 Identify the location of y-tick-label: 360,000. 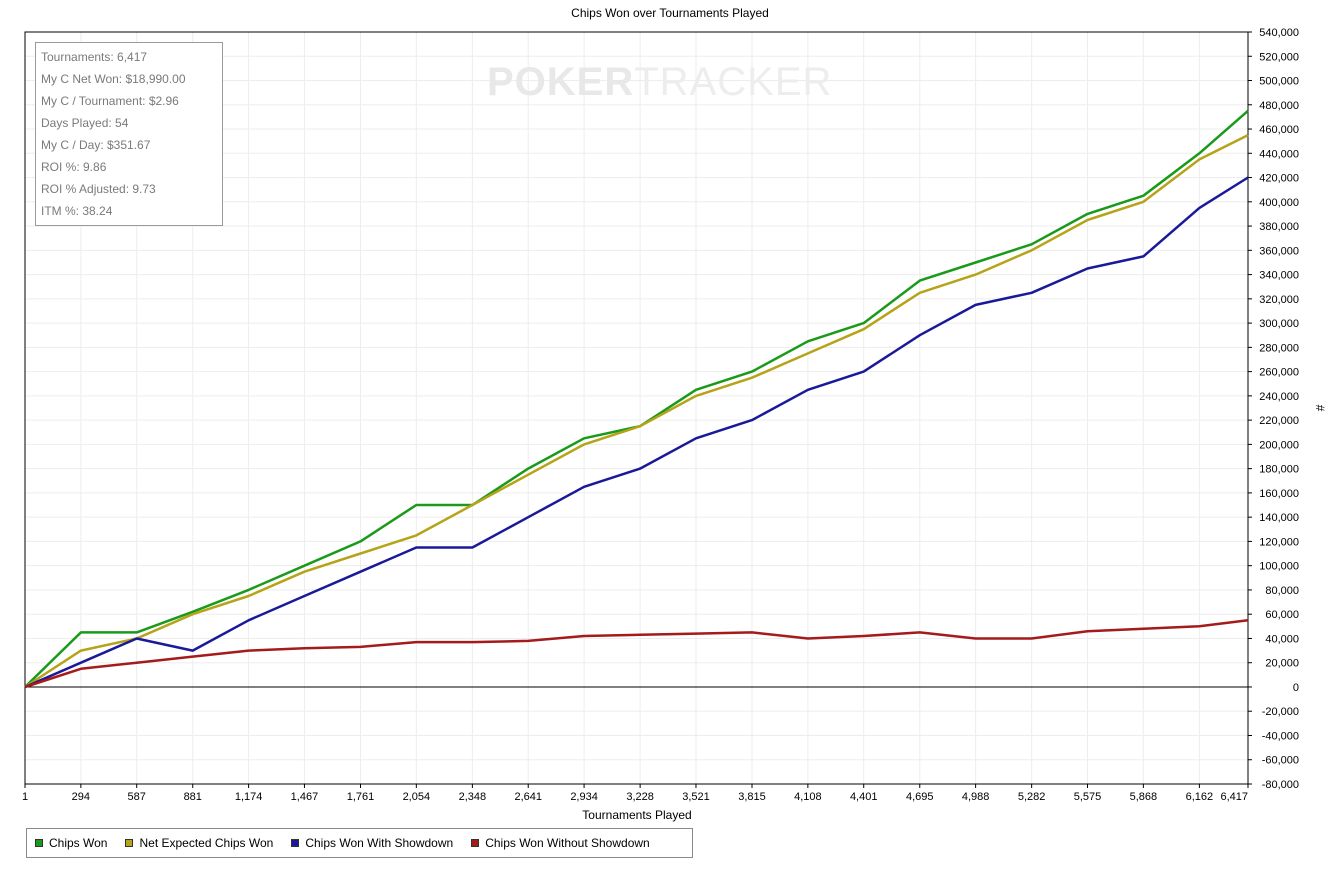
(1279, 251).